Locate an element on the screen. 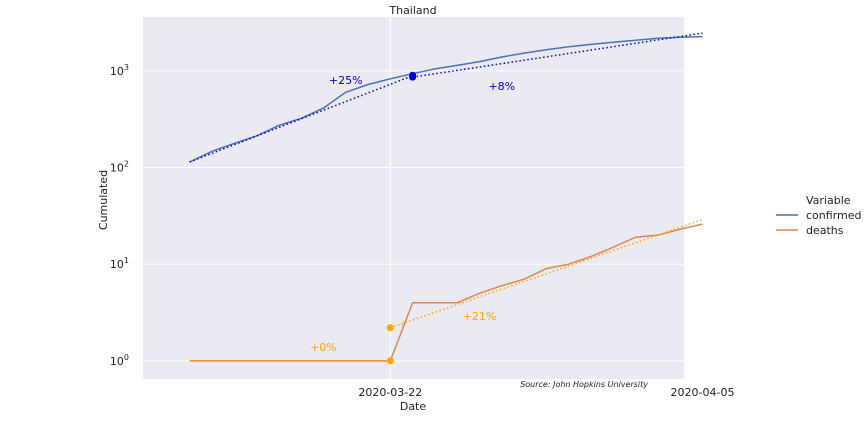  trend-label-confirmed-0: +25% is located at coordinates (346, 80).